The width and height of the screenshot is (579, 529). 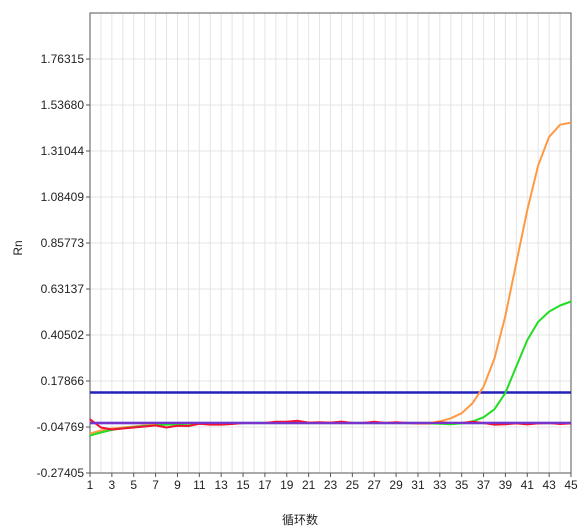 What do you see at coordinates (375, 485) in the screenshot?
I see `x-tick-label: 27` at bounding box center [375, 485].